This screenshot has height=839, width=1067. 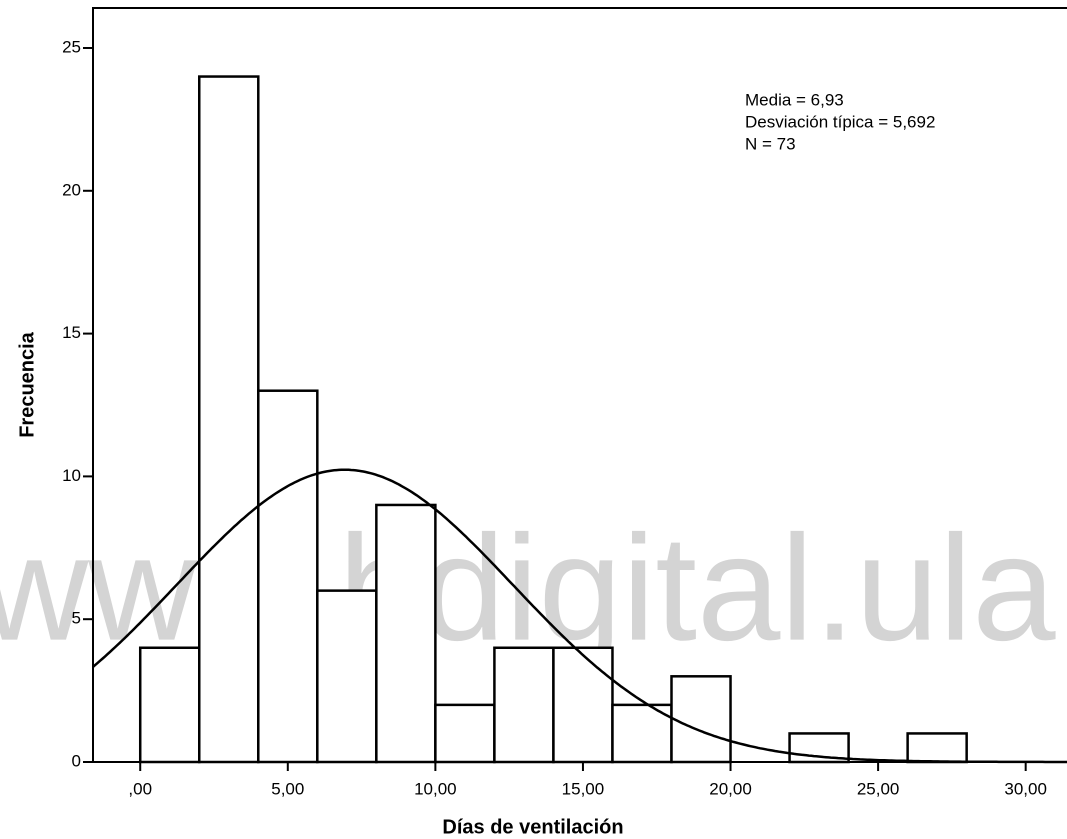 What do you see at coordinates (794, 99) in the screenshot?
I see `stats-annotation: Media = 6,93` at bounding box center [794, 99].